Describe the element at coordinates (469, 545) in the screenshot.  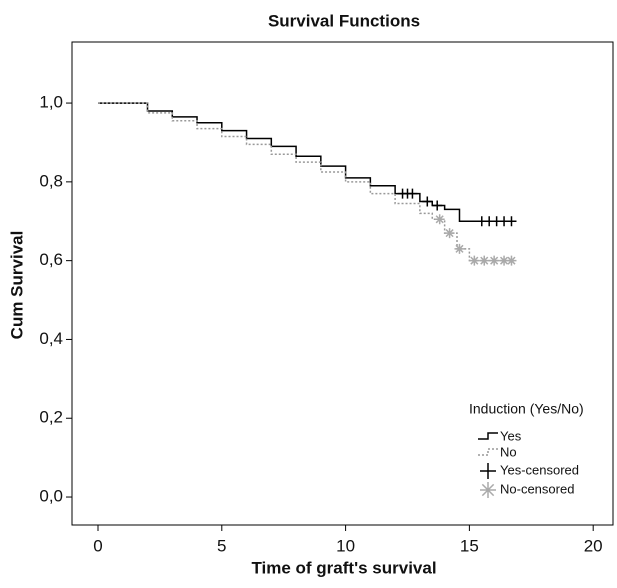
I see `x-tick-label: 15` at that location.